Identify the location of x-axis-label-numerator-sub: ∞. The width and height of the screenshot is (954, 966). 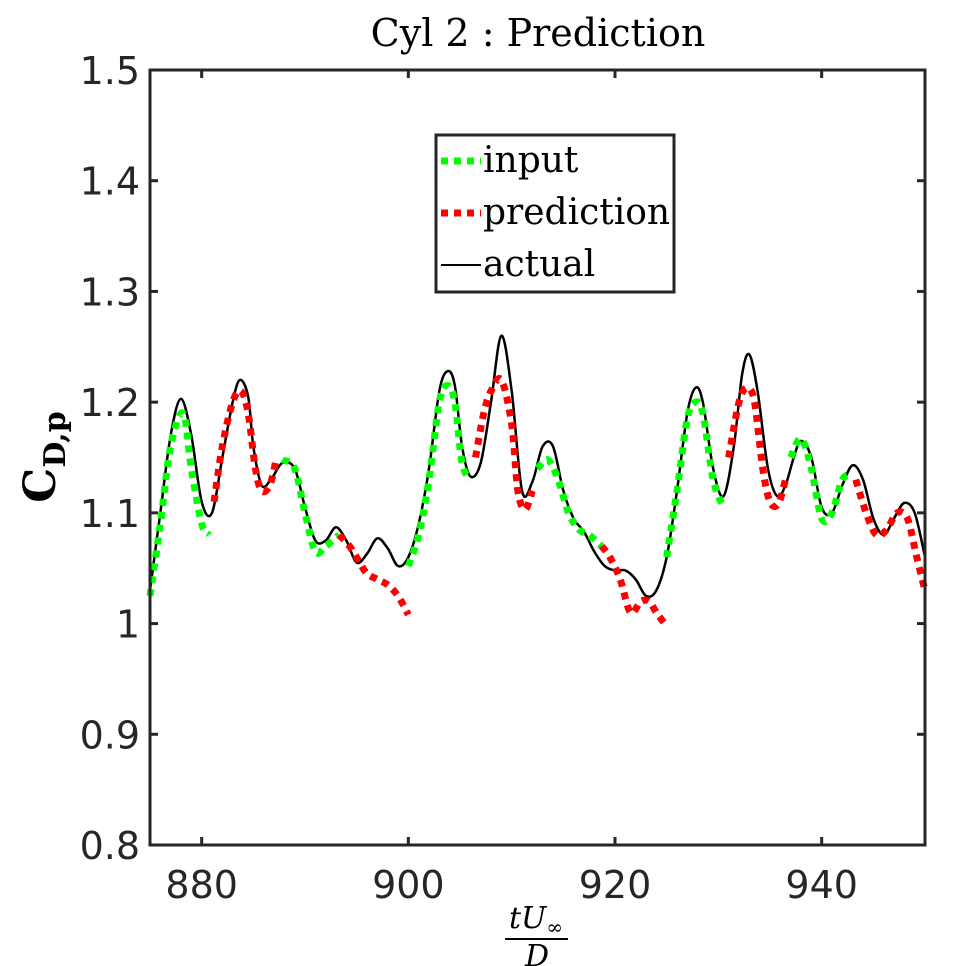
(554, 927).